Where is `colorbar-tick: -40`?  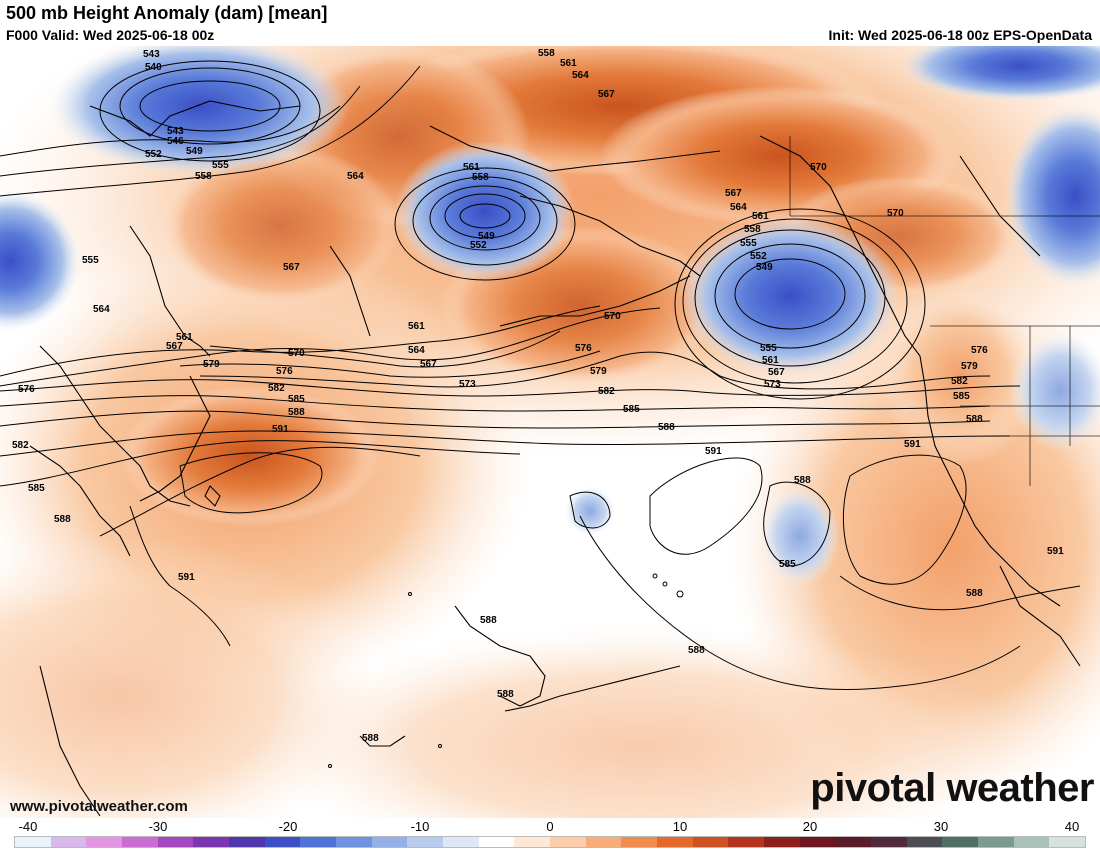 colorbar-tick: -40 is located at coordinates (28, 826).